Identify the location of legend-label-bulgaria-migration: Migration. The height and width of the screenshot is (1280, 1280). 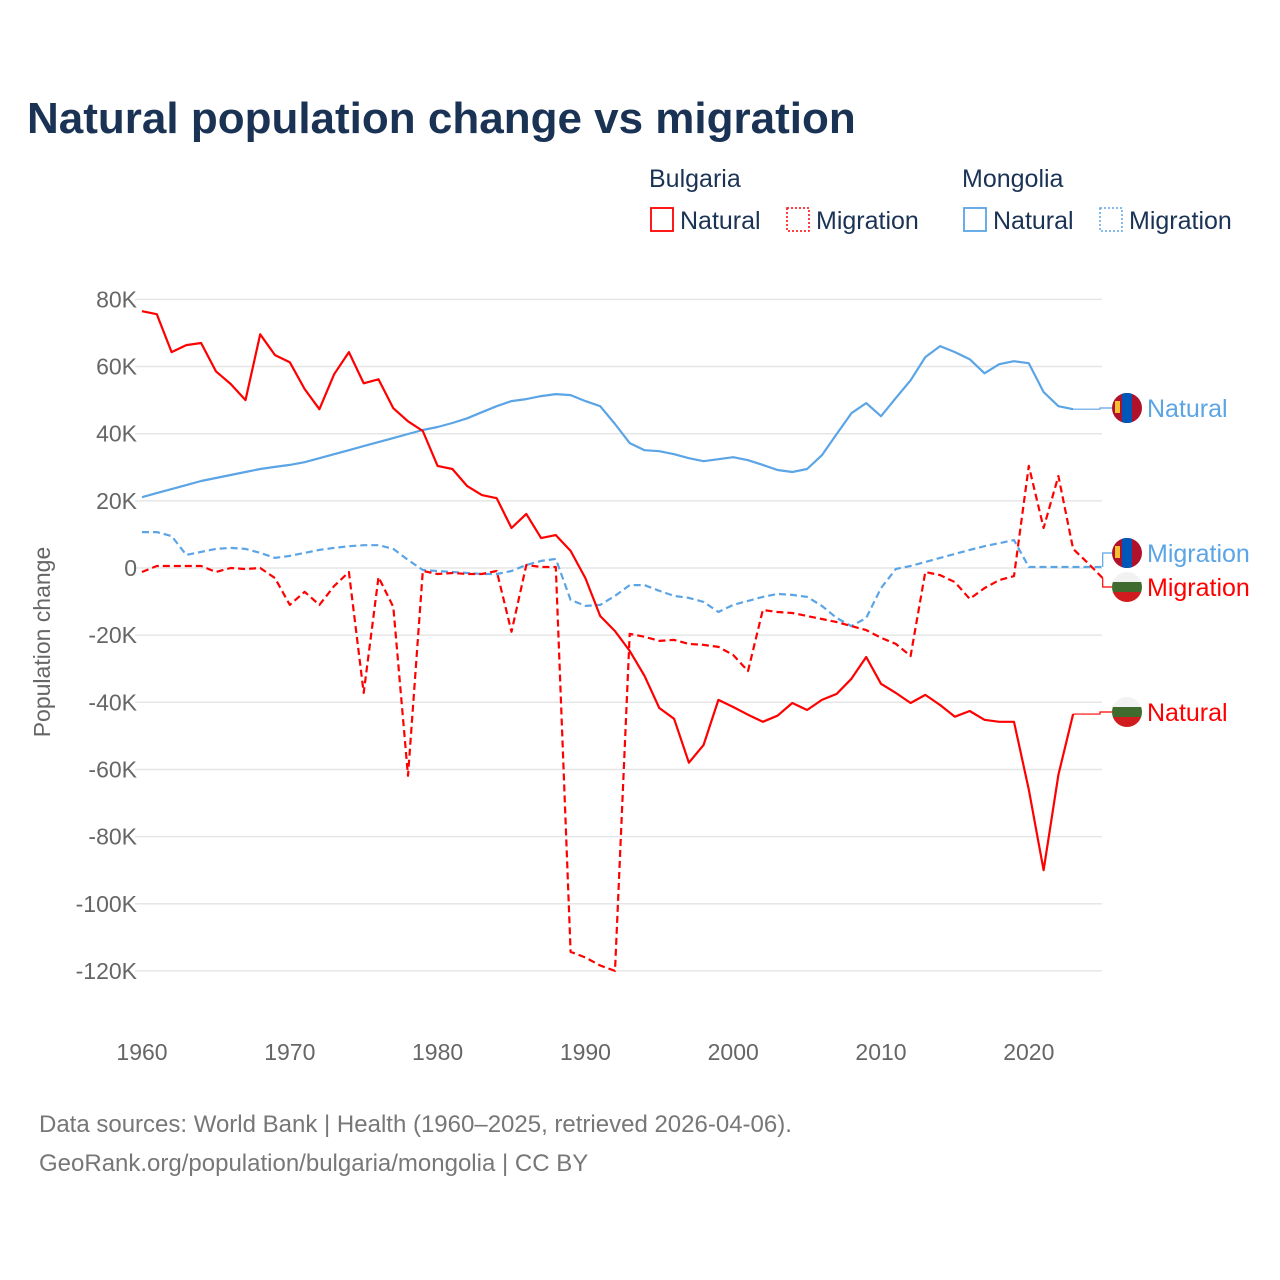
(867, 221).